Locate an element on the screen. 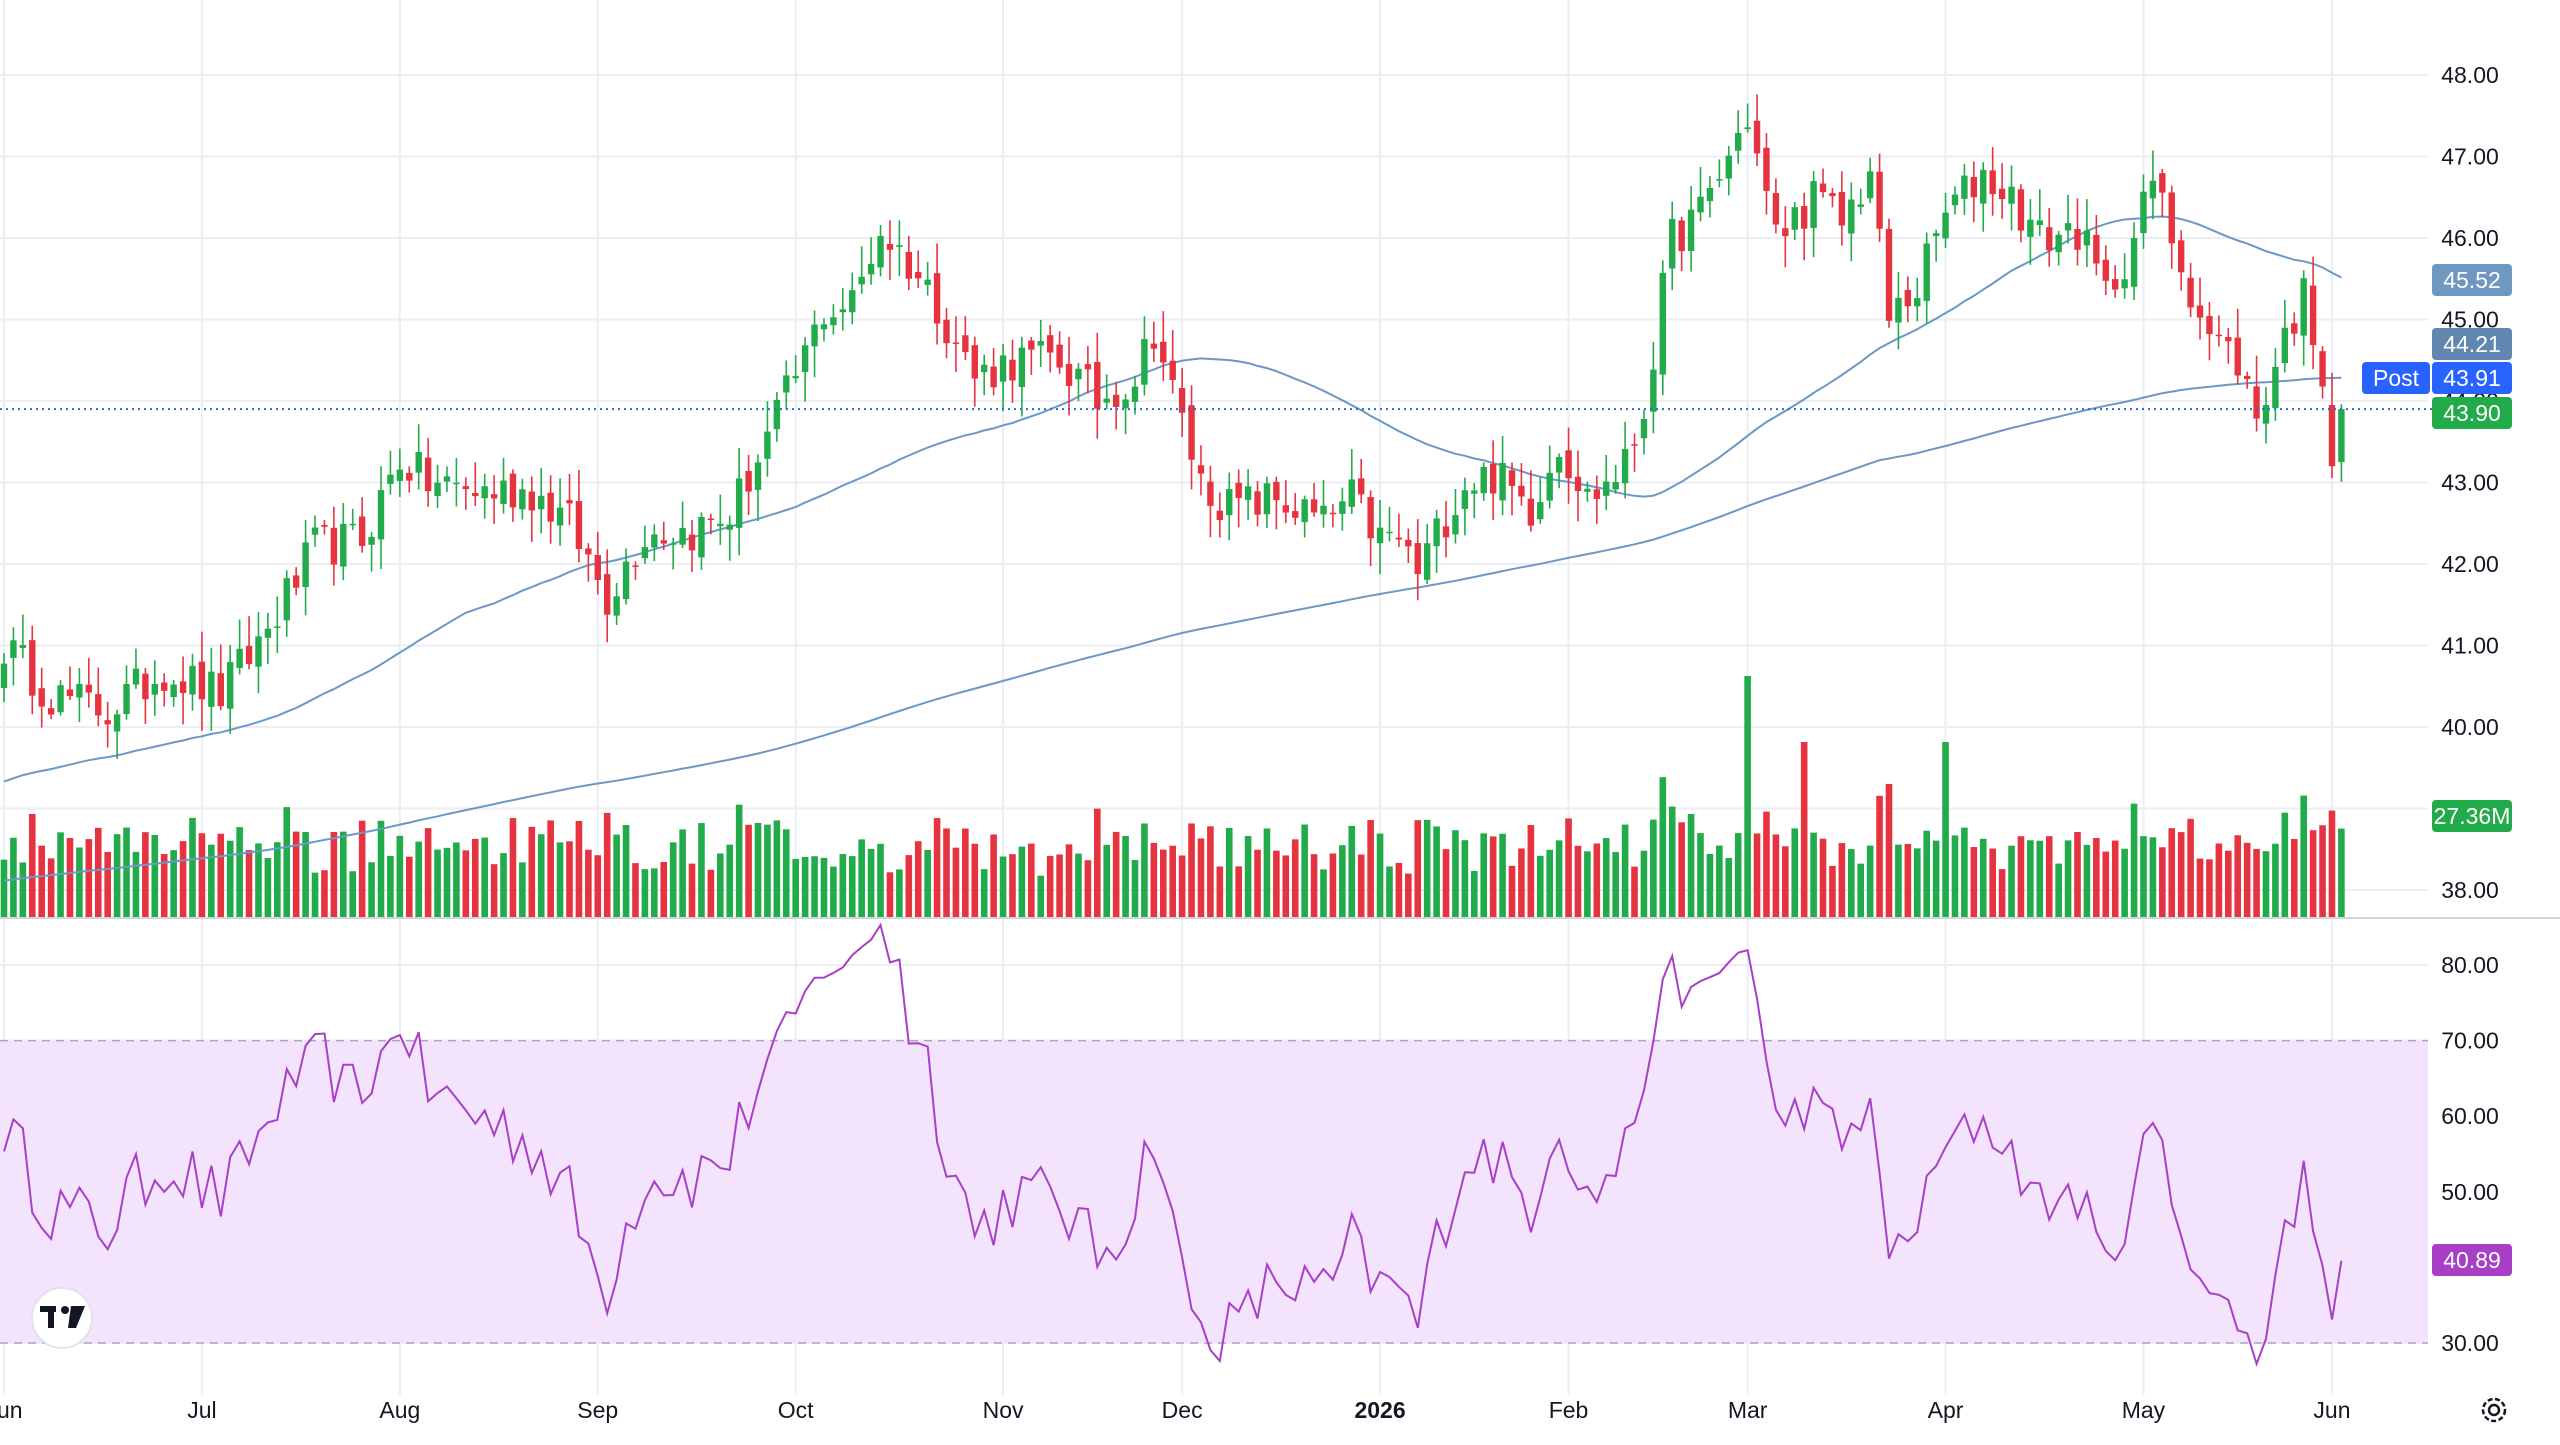 This screenshot has width=2560, height=1445. last-price-badge-bg is located at coordinates (2472, 413).